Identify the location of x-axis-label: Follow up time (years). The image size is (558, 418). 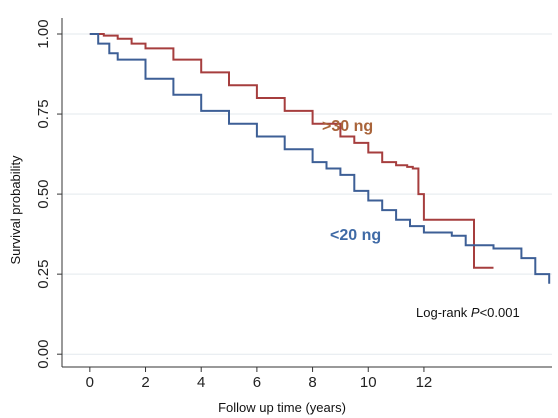
(282, 407).